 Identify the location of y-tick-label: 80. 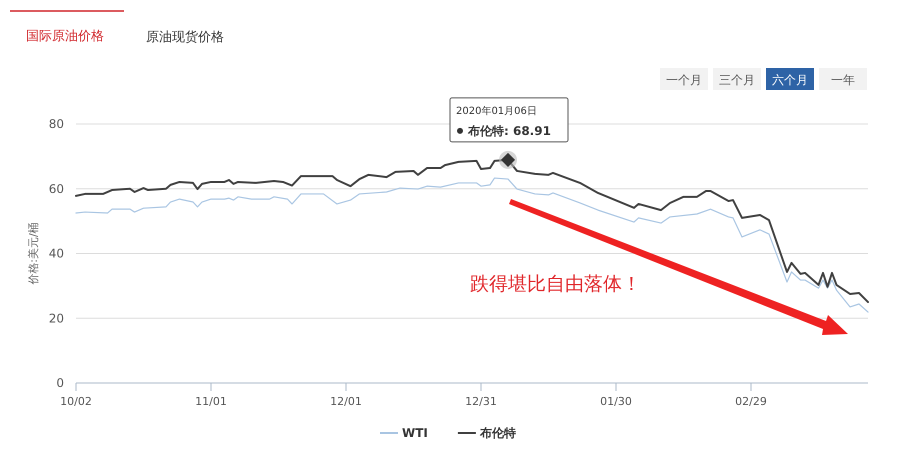
(56, 124).